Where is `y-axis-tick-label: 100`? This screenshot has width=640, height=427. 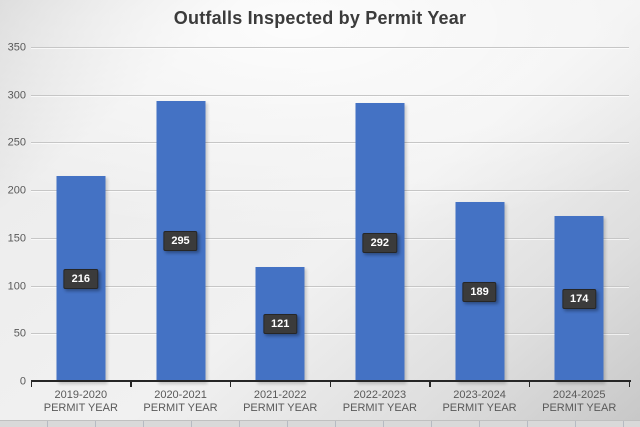 y-axis-tick-label: 100 is located at coordinates (16, 286).